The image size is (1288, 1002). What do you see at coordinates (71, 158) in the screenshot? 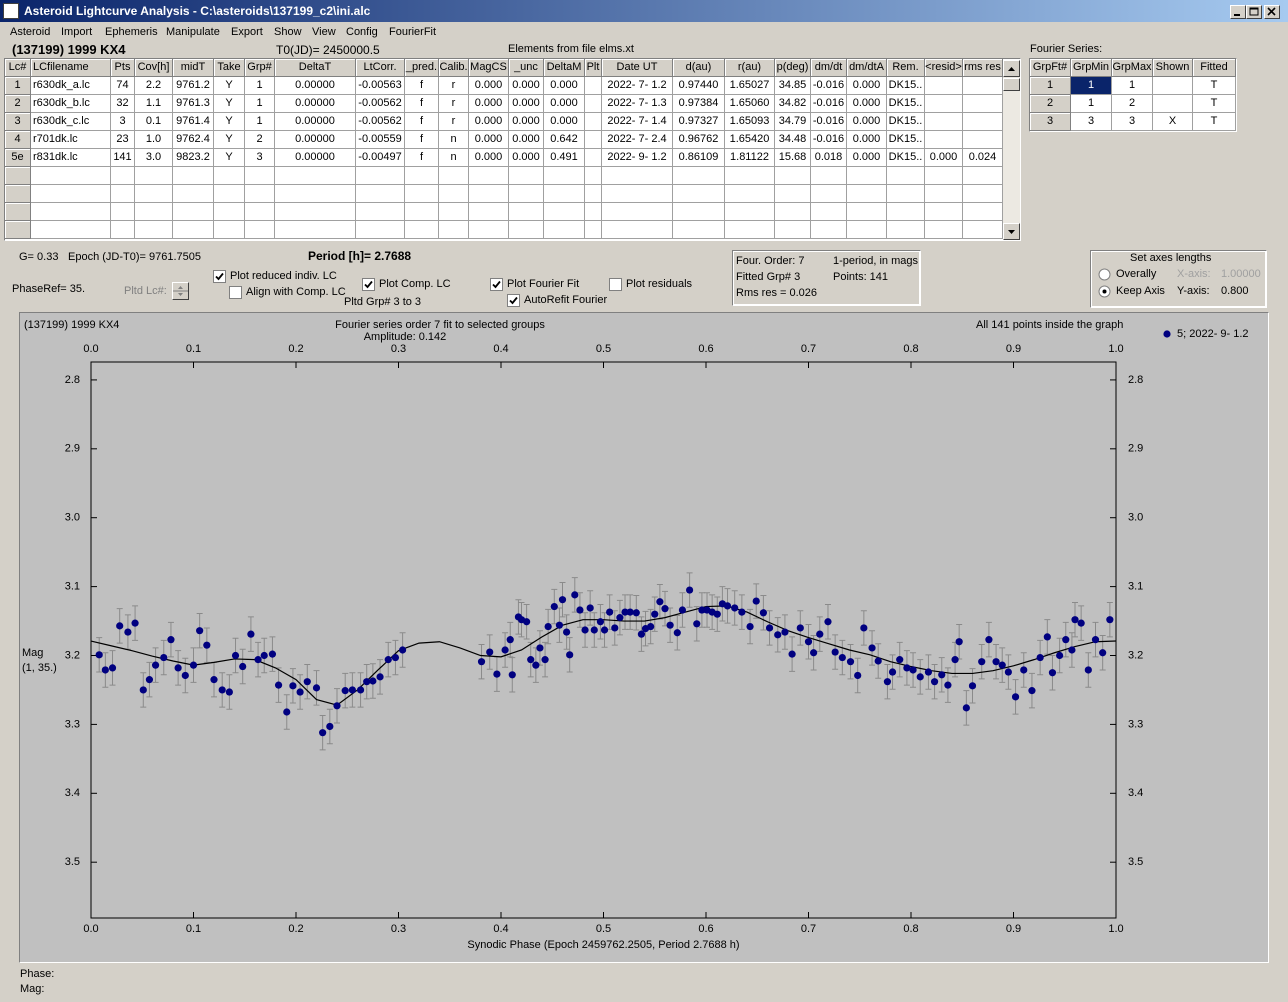
I see `table-cell: r831dk.lc` at bounding box center [71, 158].